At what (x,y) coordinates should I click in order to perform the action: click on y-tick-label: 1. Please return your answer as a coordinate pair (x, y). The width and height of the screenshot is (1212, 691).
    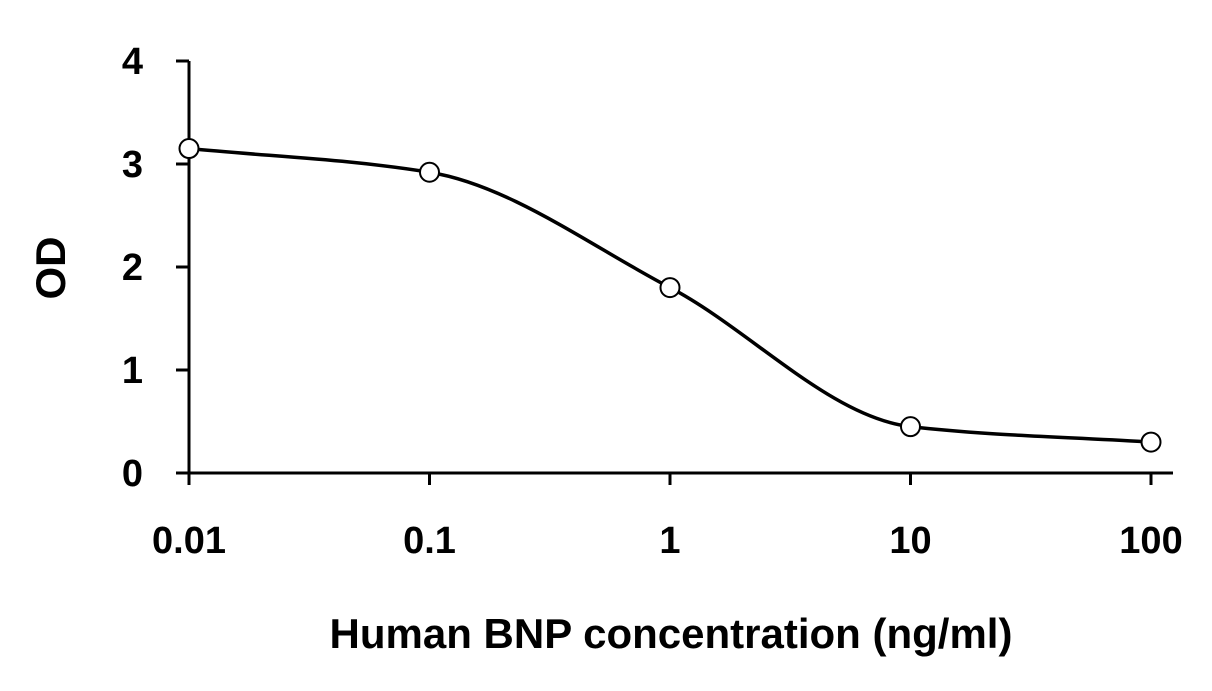
    Looking at the image, I should click on (132, 371).